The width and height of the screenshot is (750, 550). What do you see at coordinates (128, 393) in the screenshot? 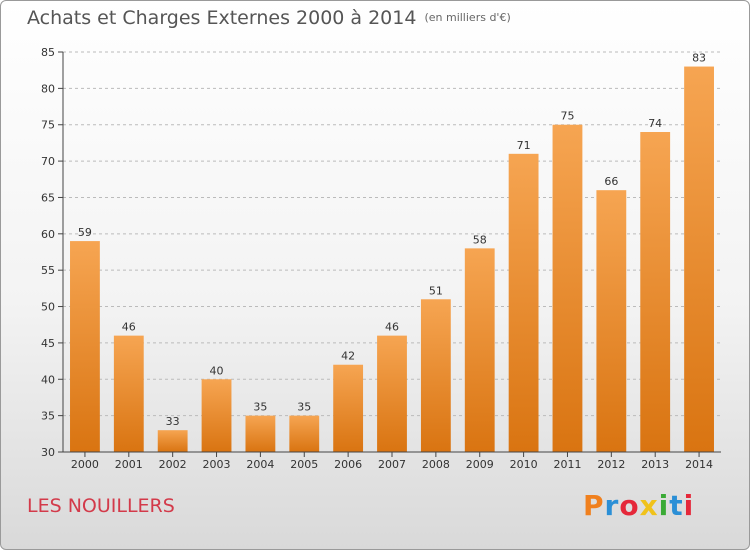
I see `bar-2001` at bounding box center [128, 393].